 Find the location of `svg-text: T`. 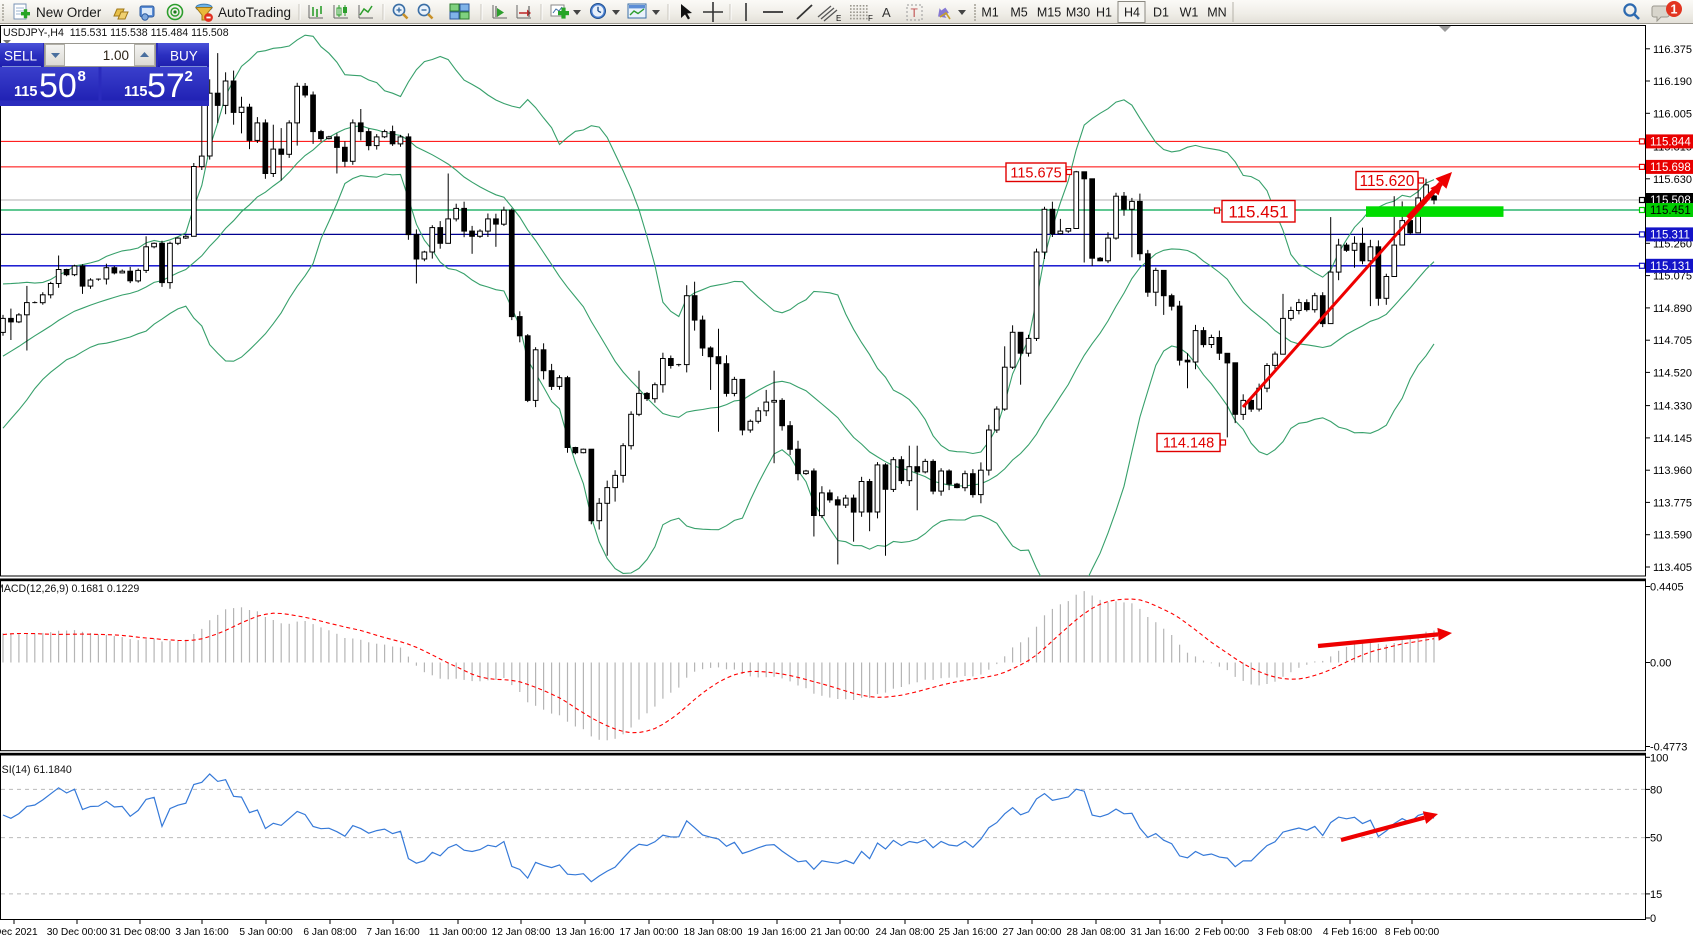

svg-text: T is located at coordinates (915, 13).